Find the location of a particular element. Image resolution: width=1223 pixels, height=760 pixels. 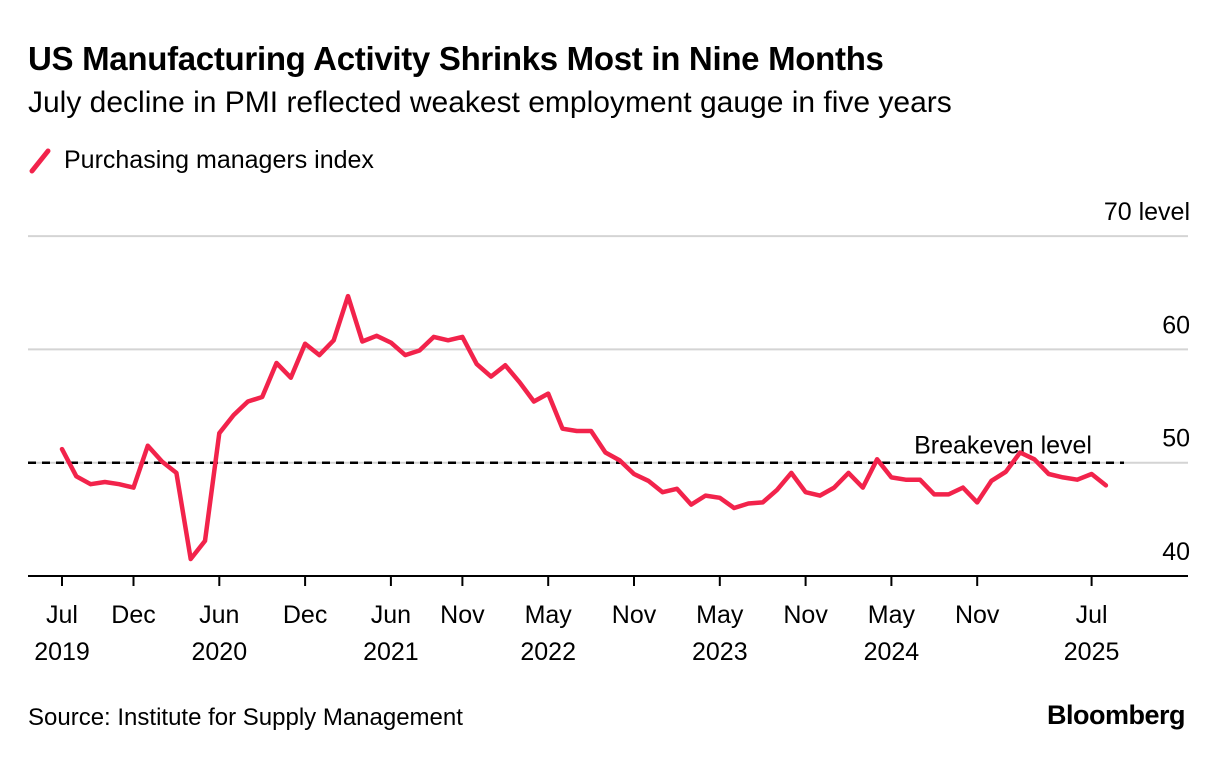

x-tick-month-28: Nov is located at coordinates (462, 615).